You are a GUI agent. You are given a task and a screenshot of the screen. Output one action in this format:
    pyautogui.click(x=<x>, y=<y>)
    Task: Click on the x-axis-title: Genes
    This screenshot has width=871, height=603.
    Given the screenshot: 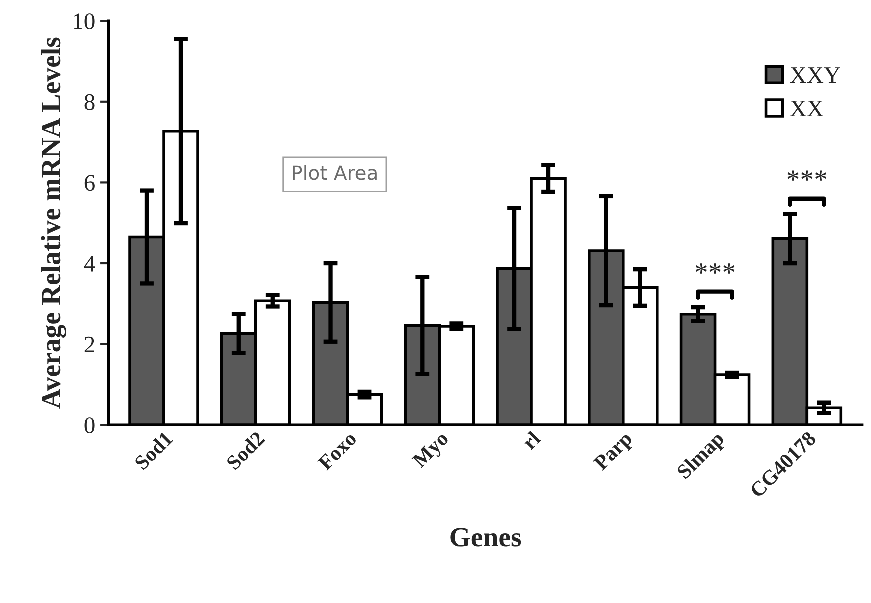 What is the action you would take?
    pyautogui.click(x=486, y=537)
    